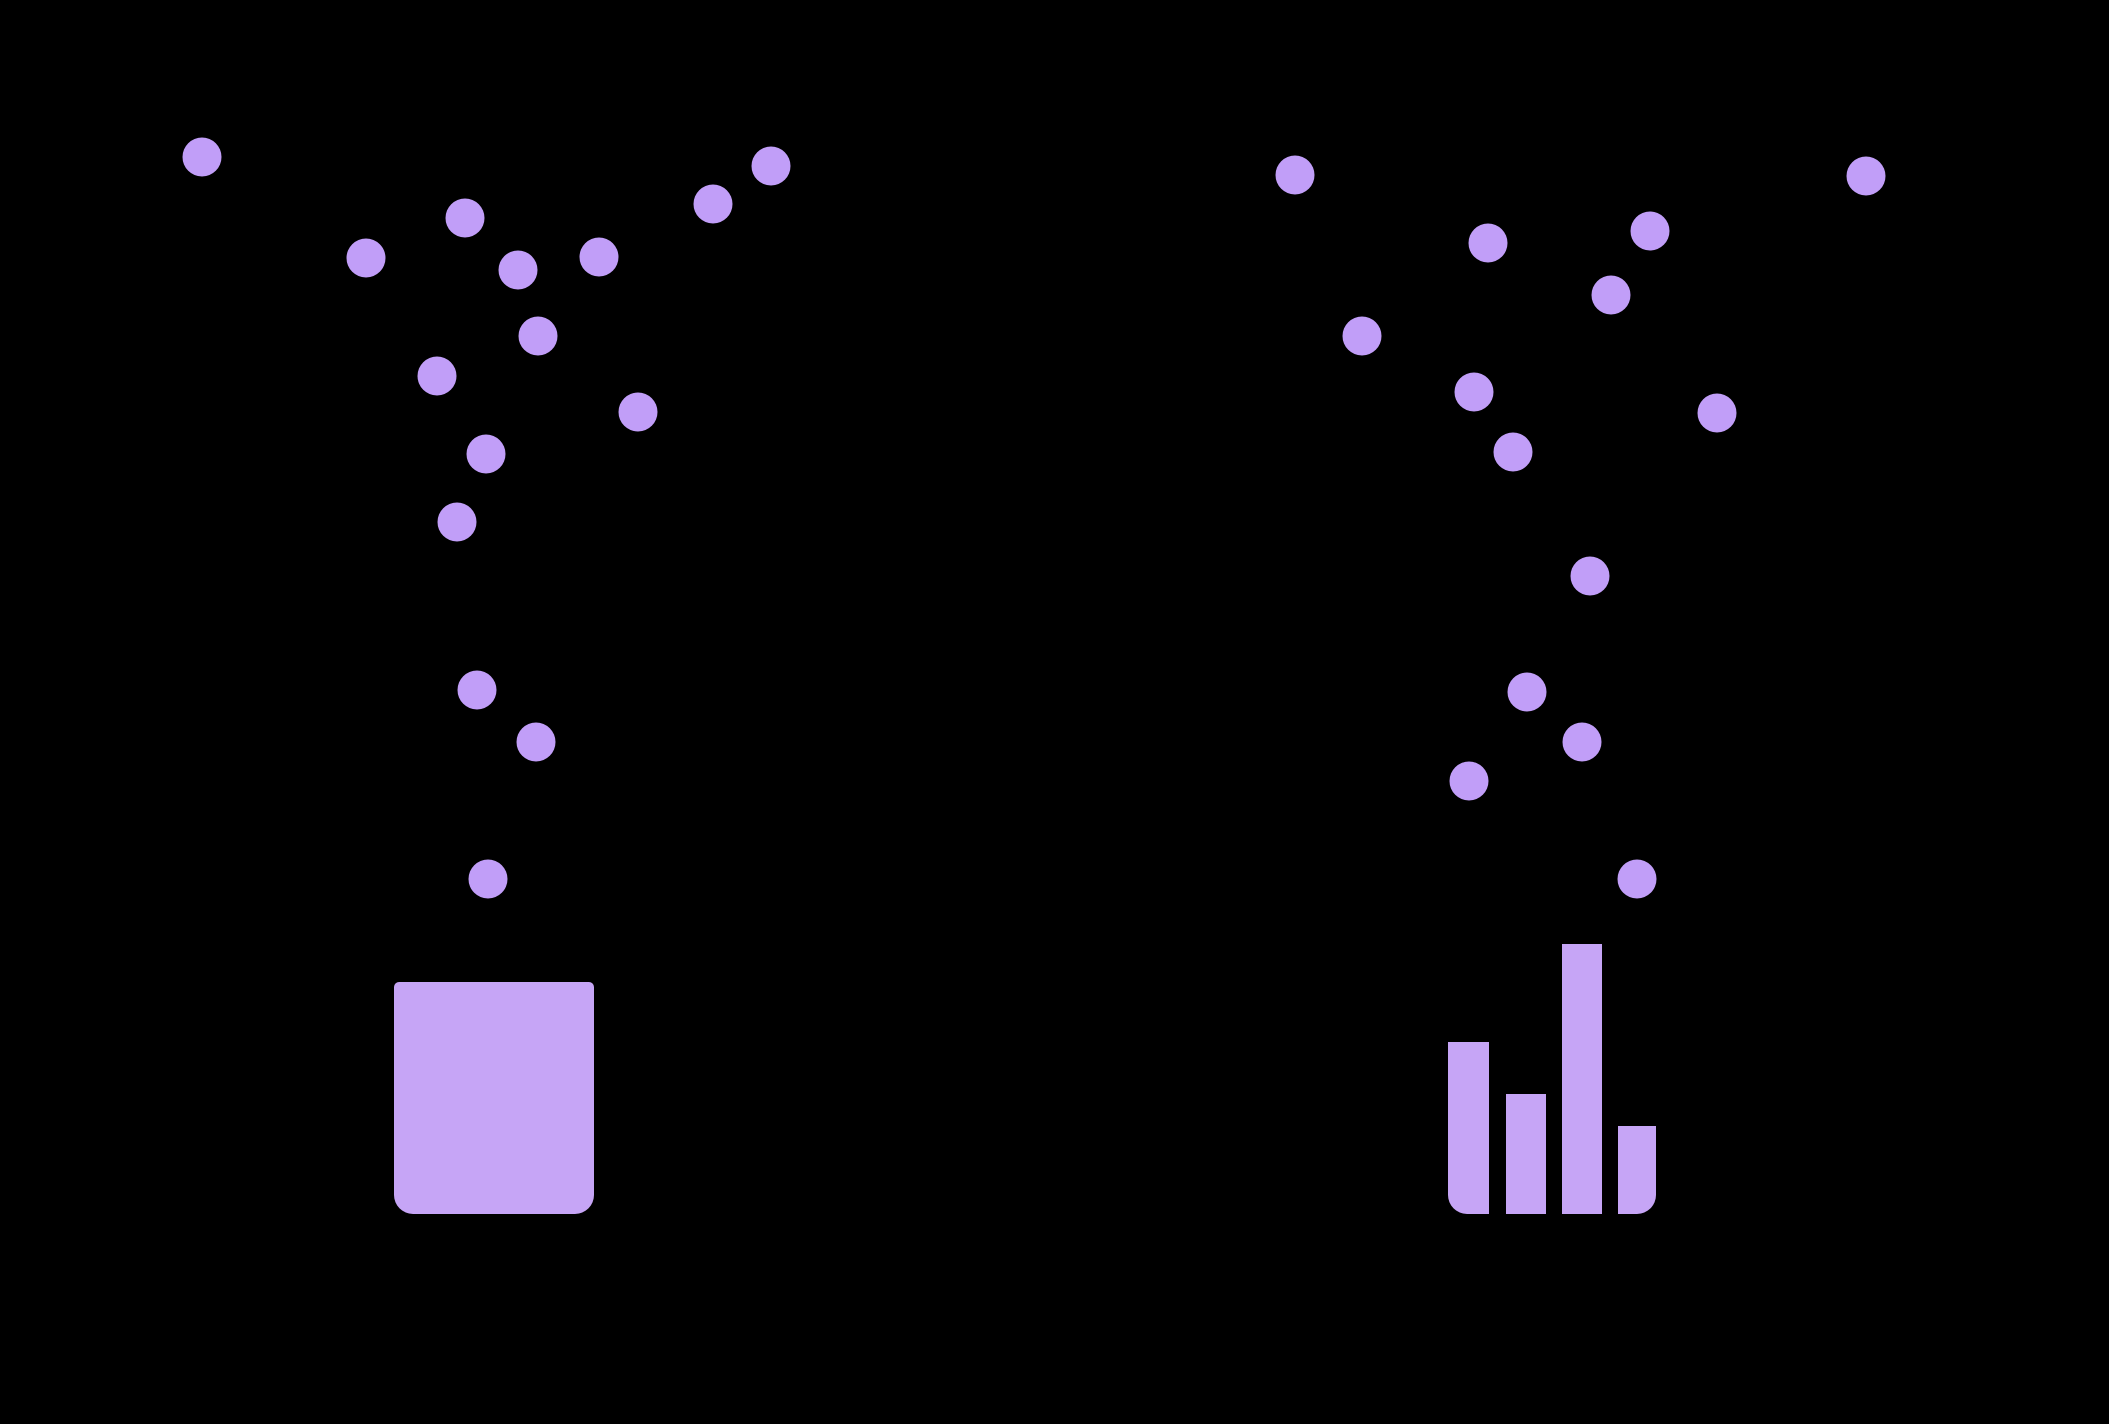 The width and height of the screenshot is (2109, 1424). What do you see at coordinates (494, 1098) in the screenshot?
I see `aggregate-block-shape` at bounding box center [494, 1098].